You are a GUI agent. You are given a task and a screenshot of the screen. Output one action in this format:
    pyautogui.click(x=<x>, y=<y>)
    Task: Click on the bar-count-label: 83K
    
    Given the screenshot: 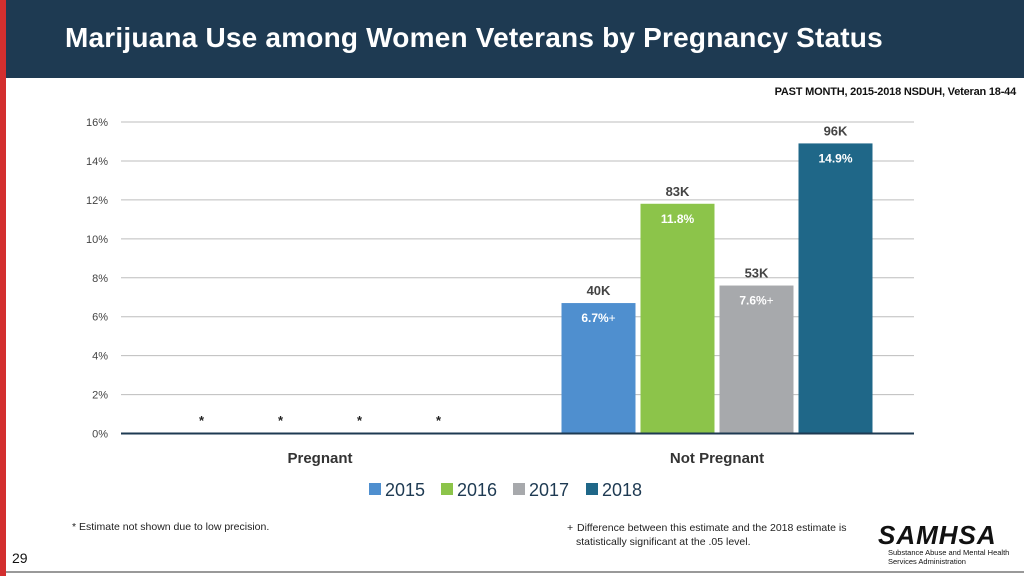 What is the action you would take?
    pyautogui.click(x=678, y=191)
    